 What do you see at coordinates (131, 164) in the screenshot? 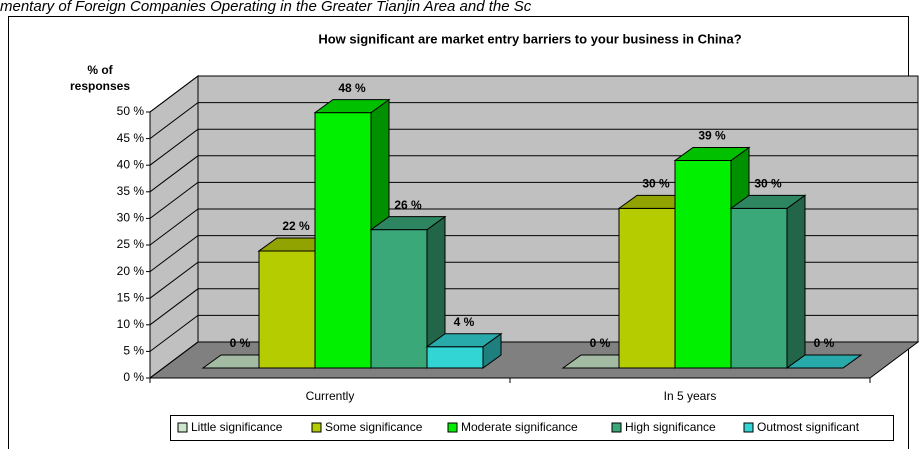
I see `y-tick-label: 40 %` at bounding box center [131, 164].